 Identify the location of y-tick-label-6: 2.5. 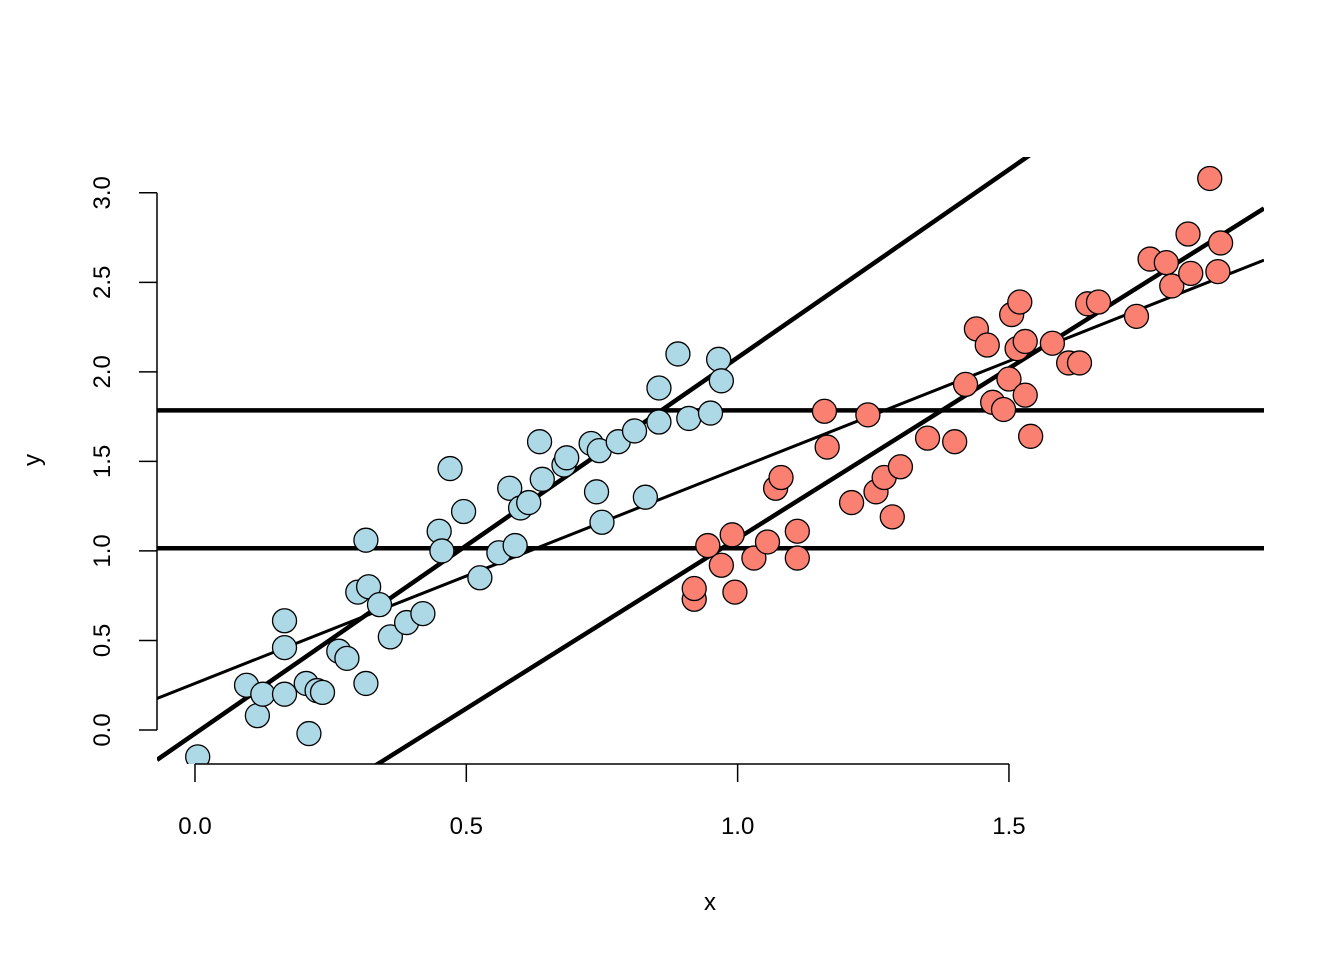
(102, 282).